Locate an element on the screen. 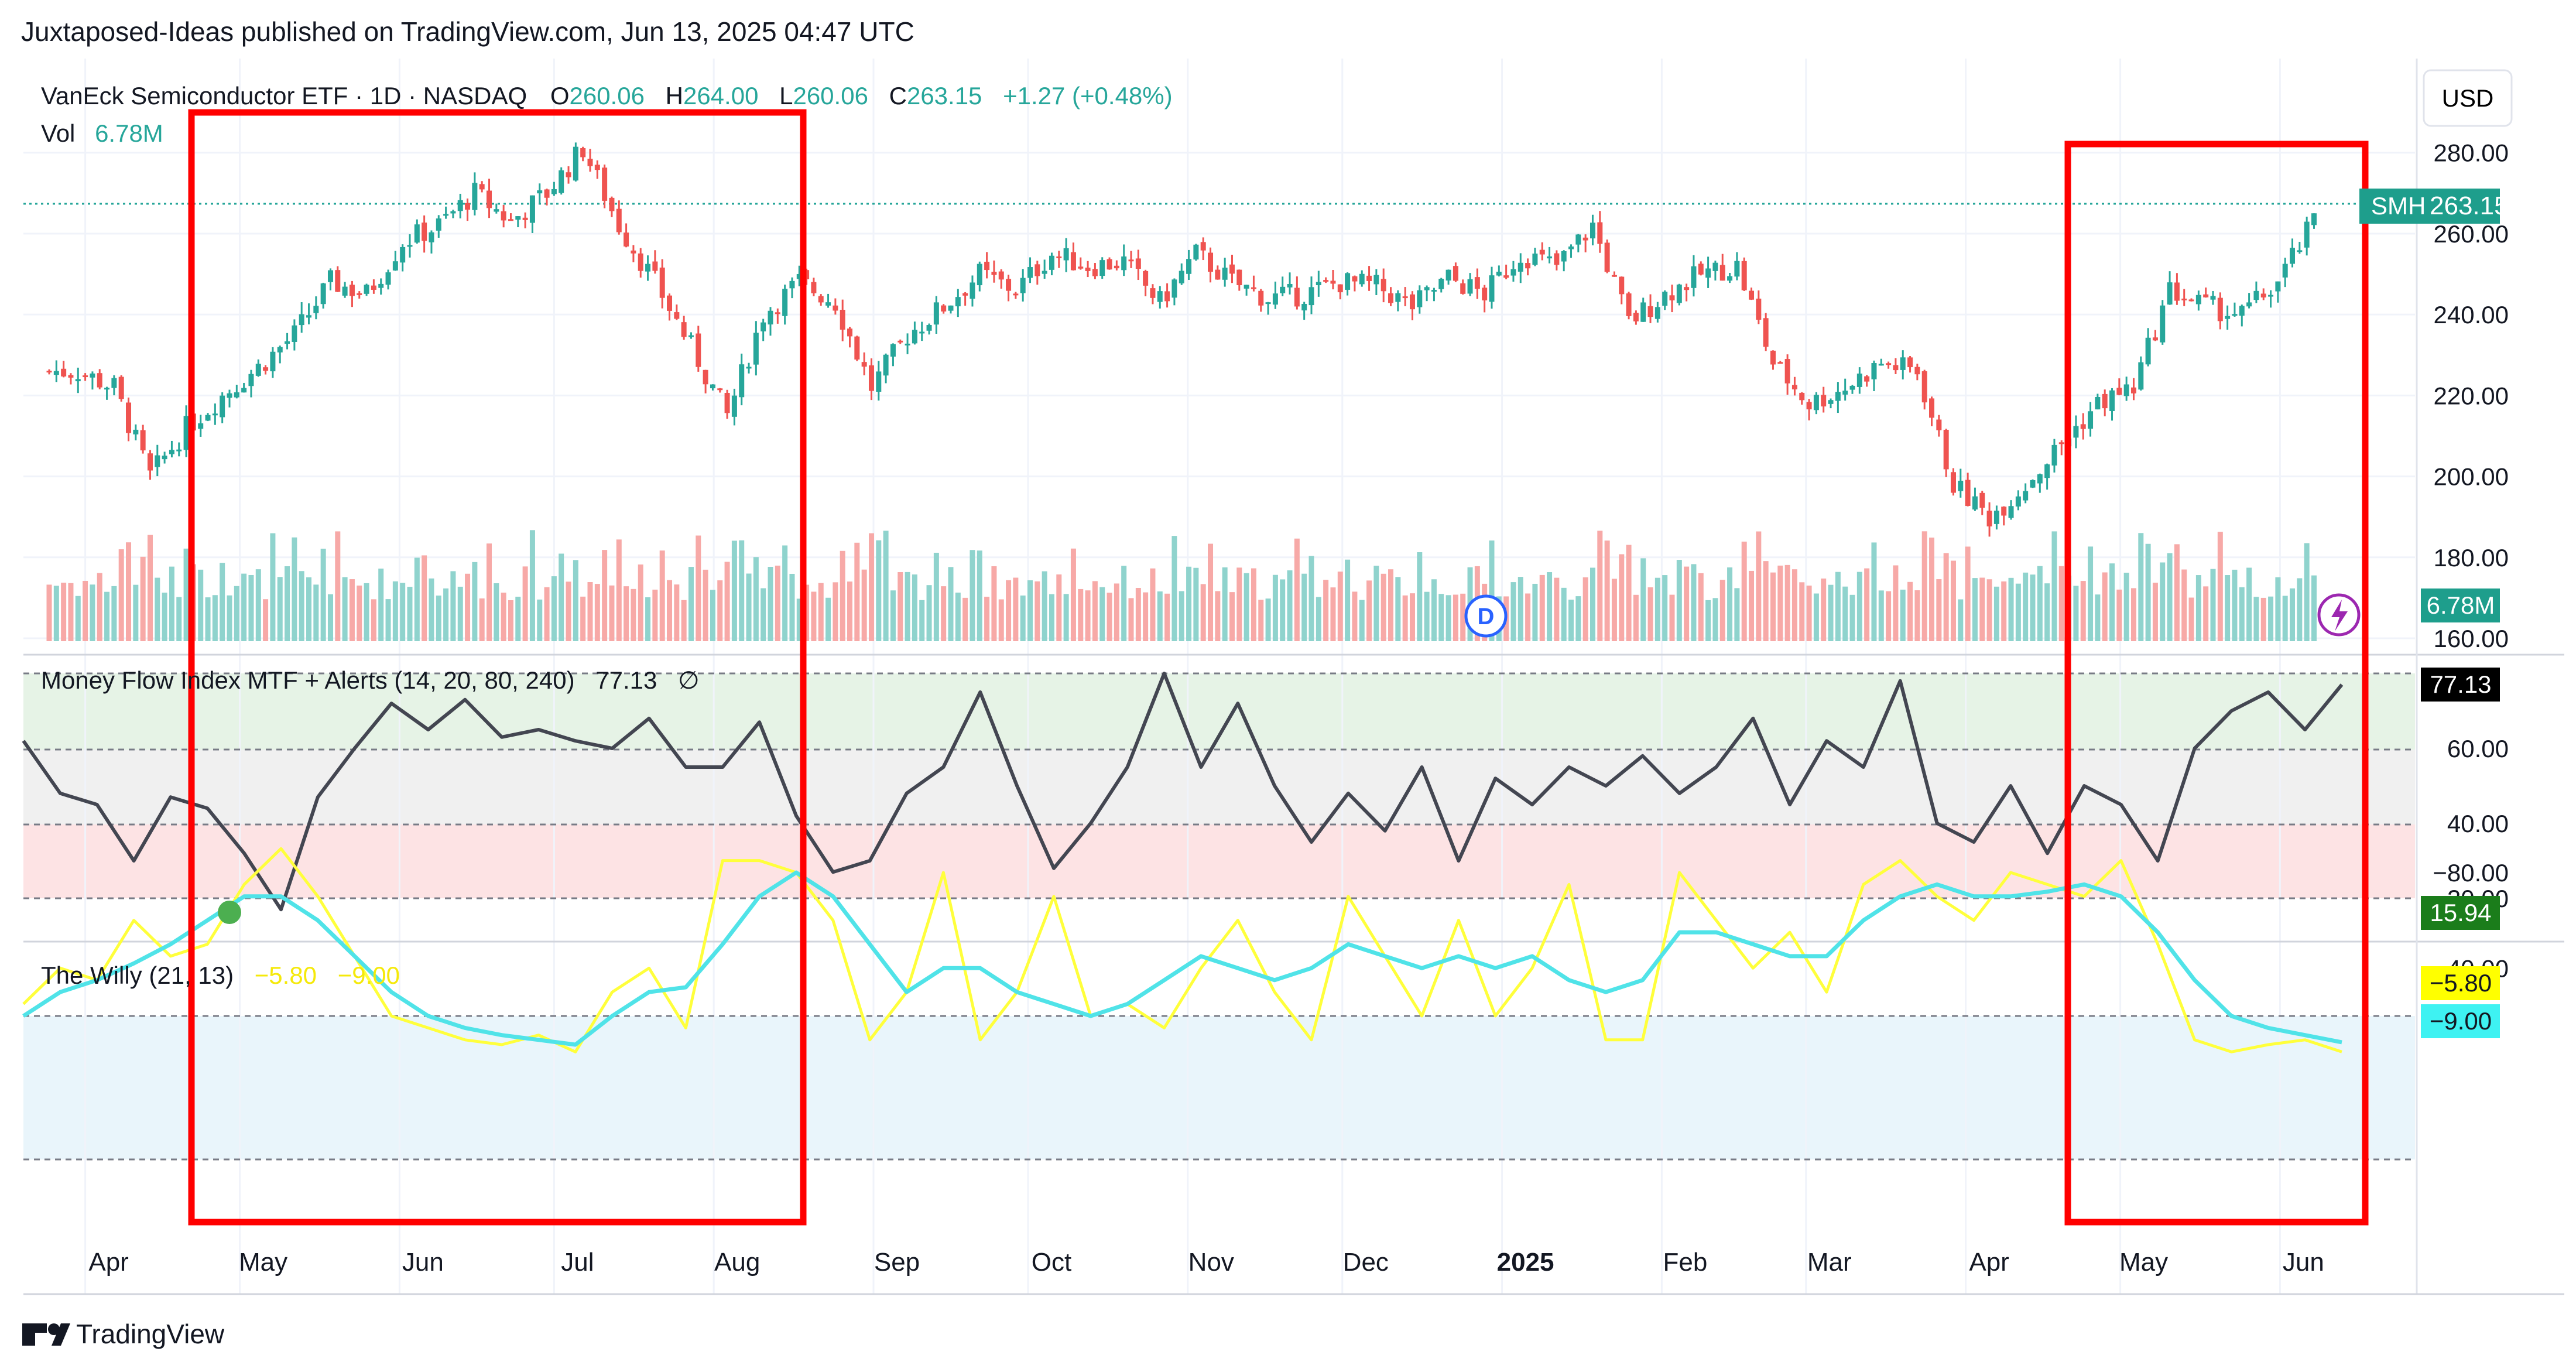 The width and height of the screenshot is (2576, 1372). tradingview-logo: TradingView is located at coordinates (123, 1334).